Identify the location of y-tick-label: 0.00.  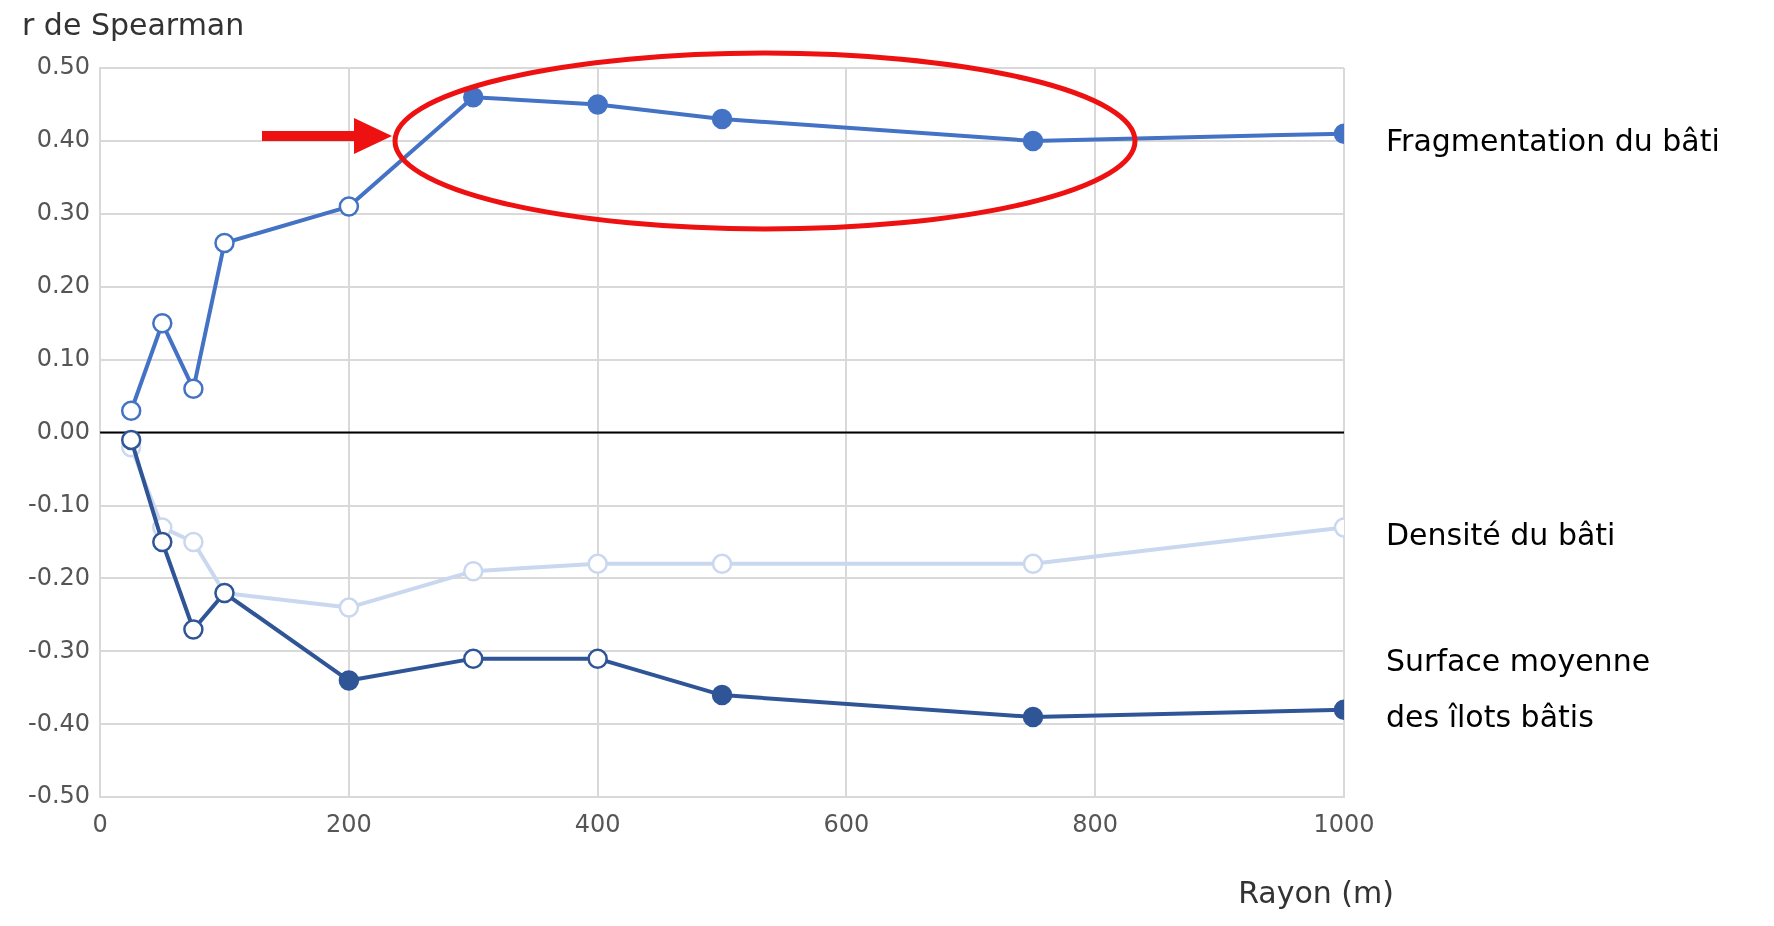
(63, 430).